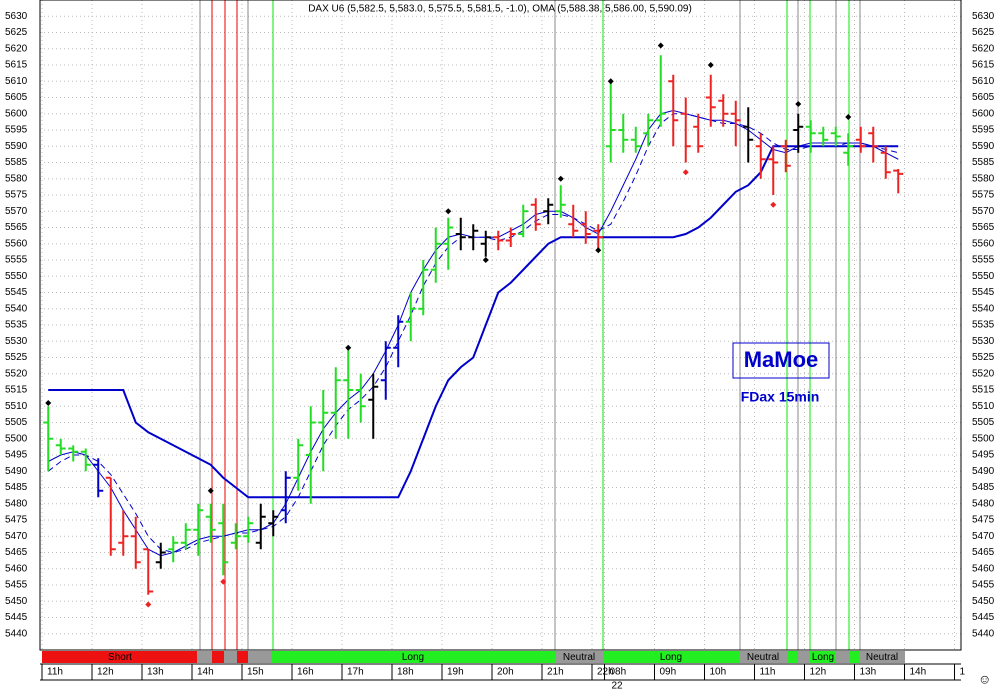 The height and width of the screenshot is (691, 1000). What do you see at coordinates (16, 113) in the screenshot?
I see `y-tick-label: 5600` at bounding box center [16, 113].